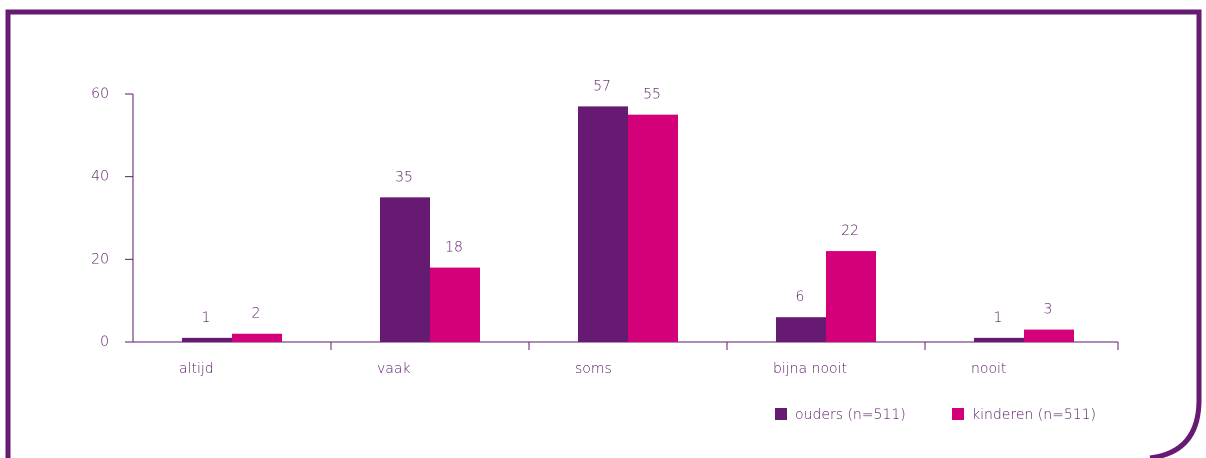 The height and width of the screenshot is (458, 1206). What do you see at coordinates (196, 369) in the screenshot?
I see `x-tick-label: altijd` at bounding box center [196, 369].